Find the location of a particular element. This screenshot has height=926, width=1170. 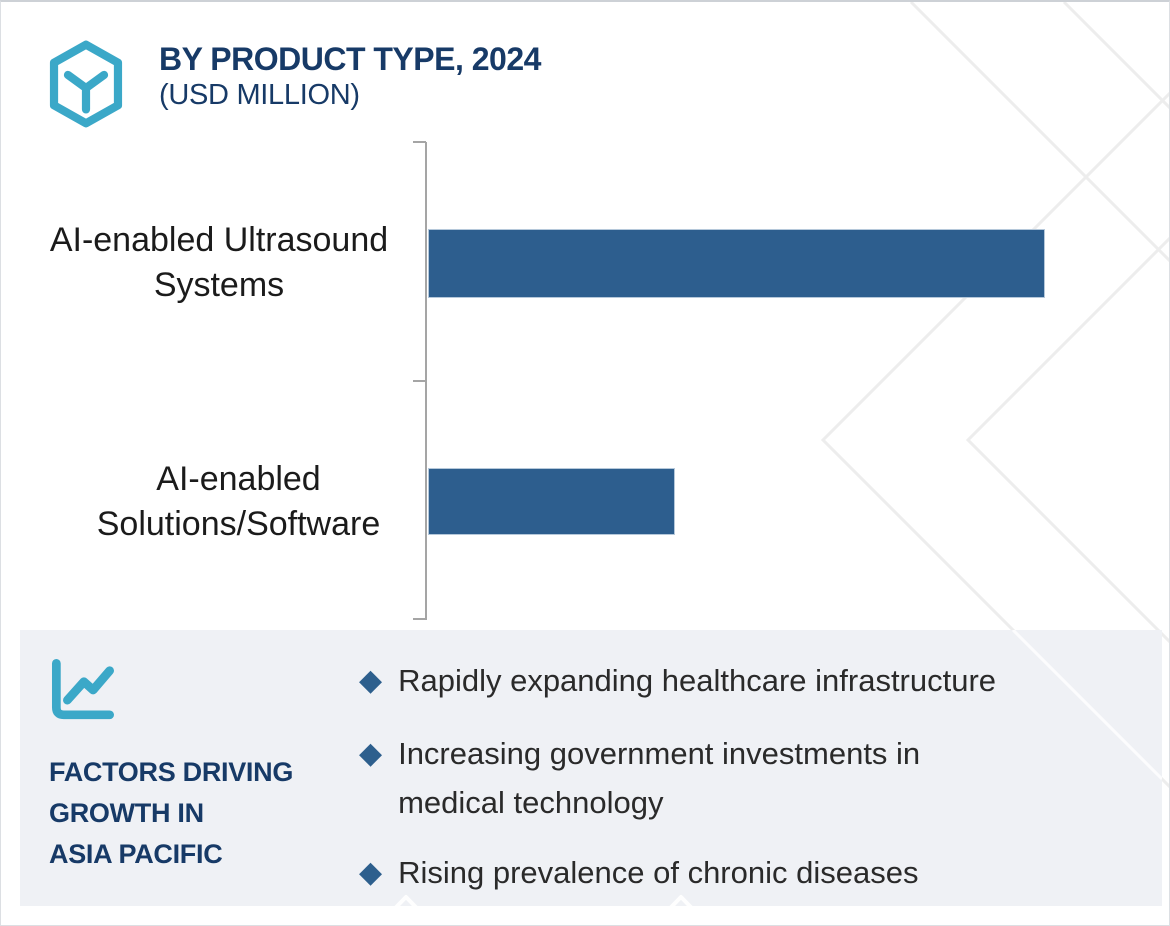

category-axis-line is located at coordinates (426, 381).